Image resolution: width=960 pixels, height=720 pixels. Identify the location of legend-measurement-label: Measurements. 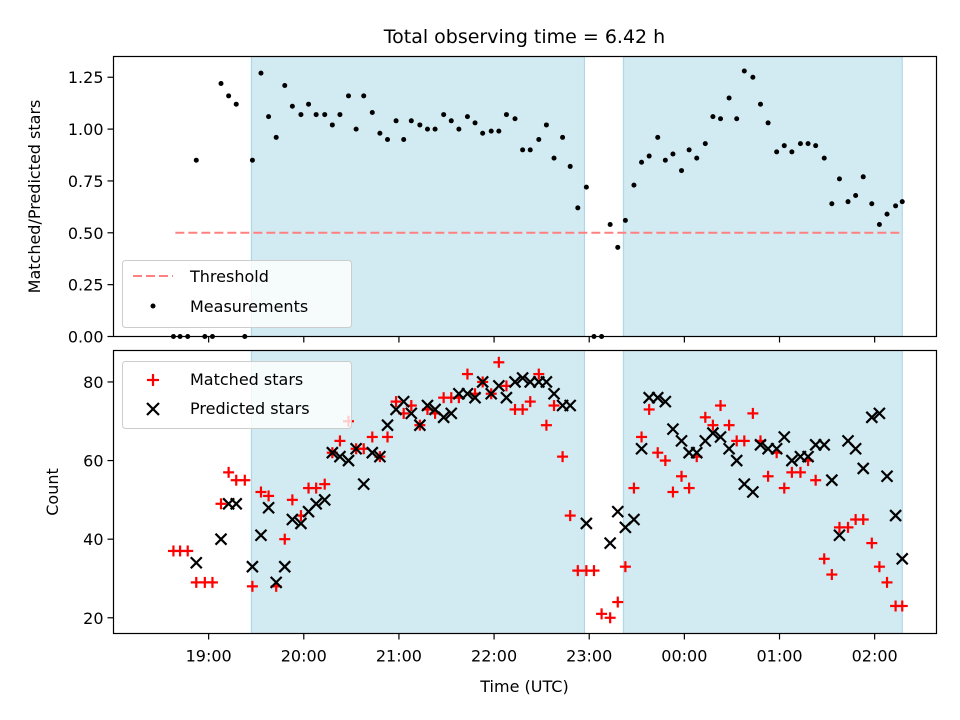
(249, 306).